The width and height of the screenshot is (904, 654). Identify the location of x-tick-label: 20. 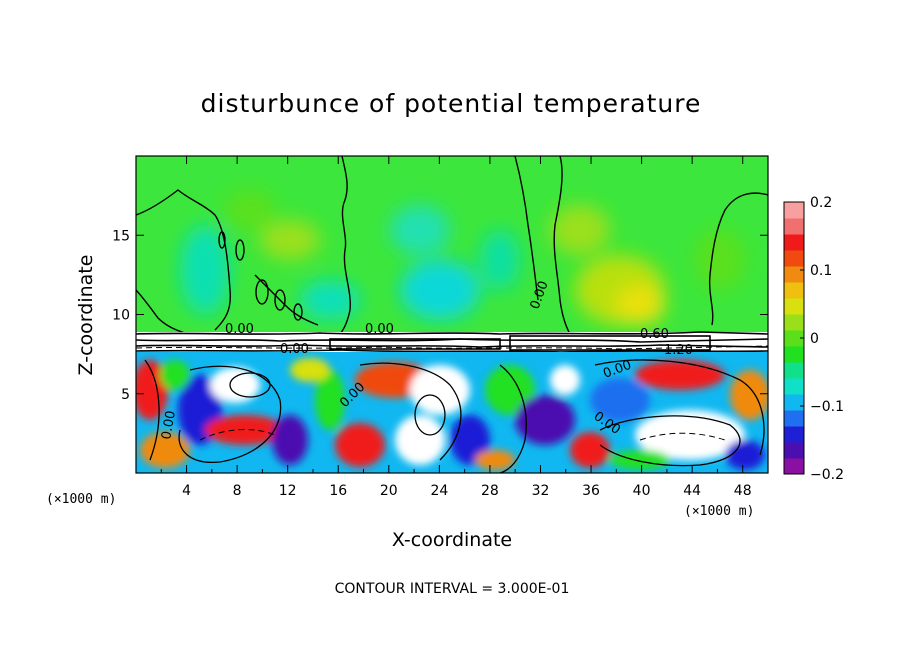
(389, 491).